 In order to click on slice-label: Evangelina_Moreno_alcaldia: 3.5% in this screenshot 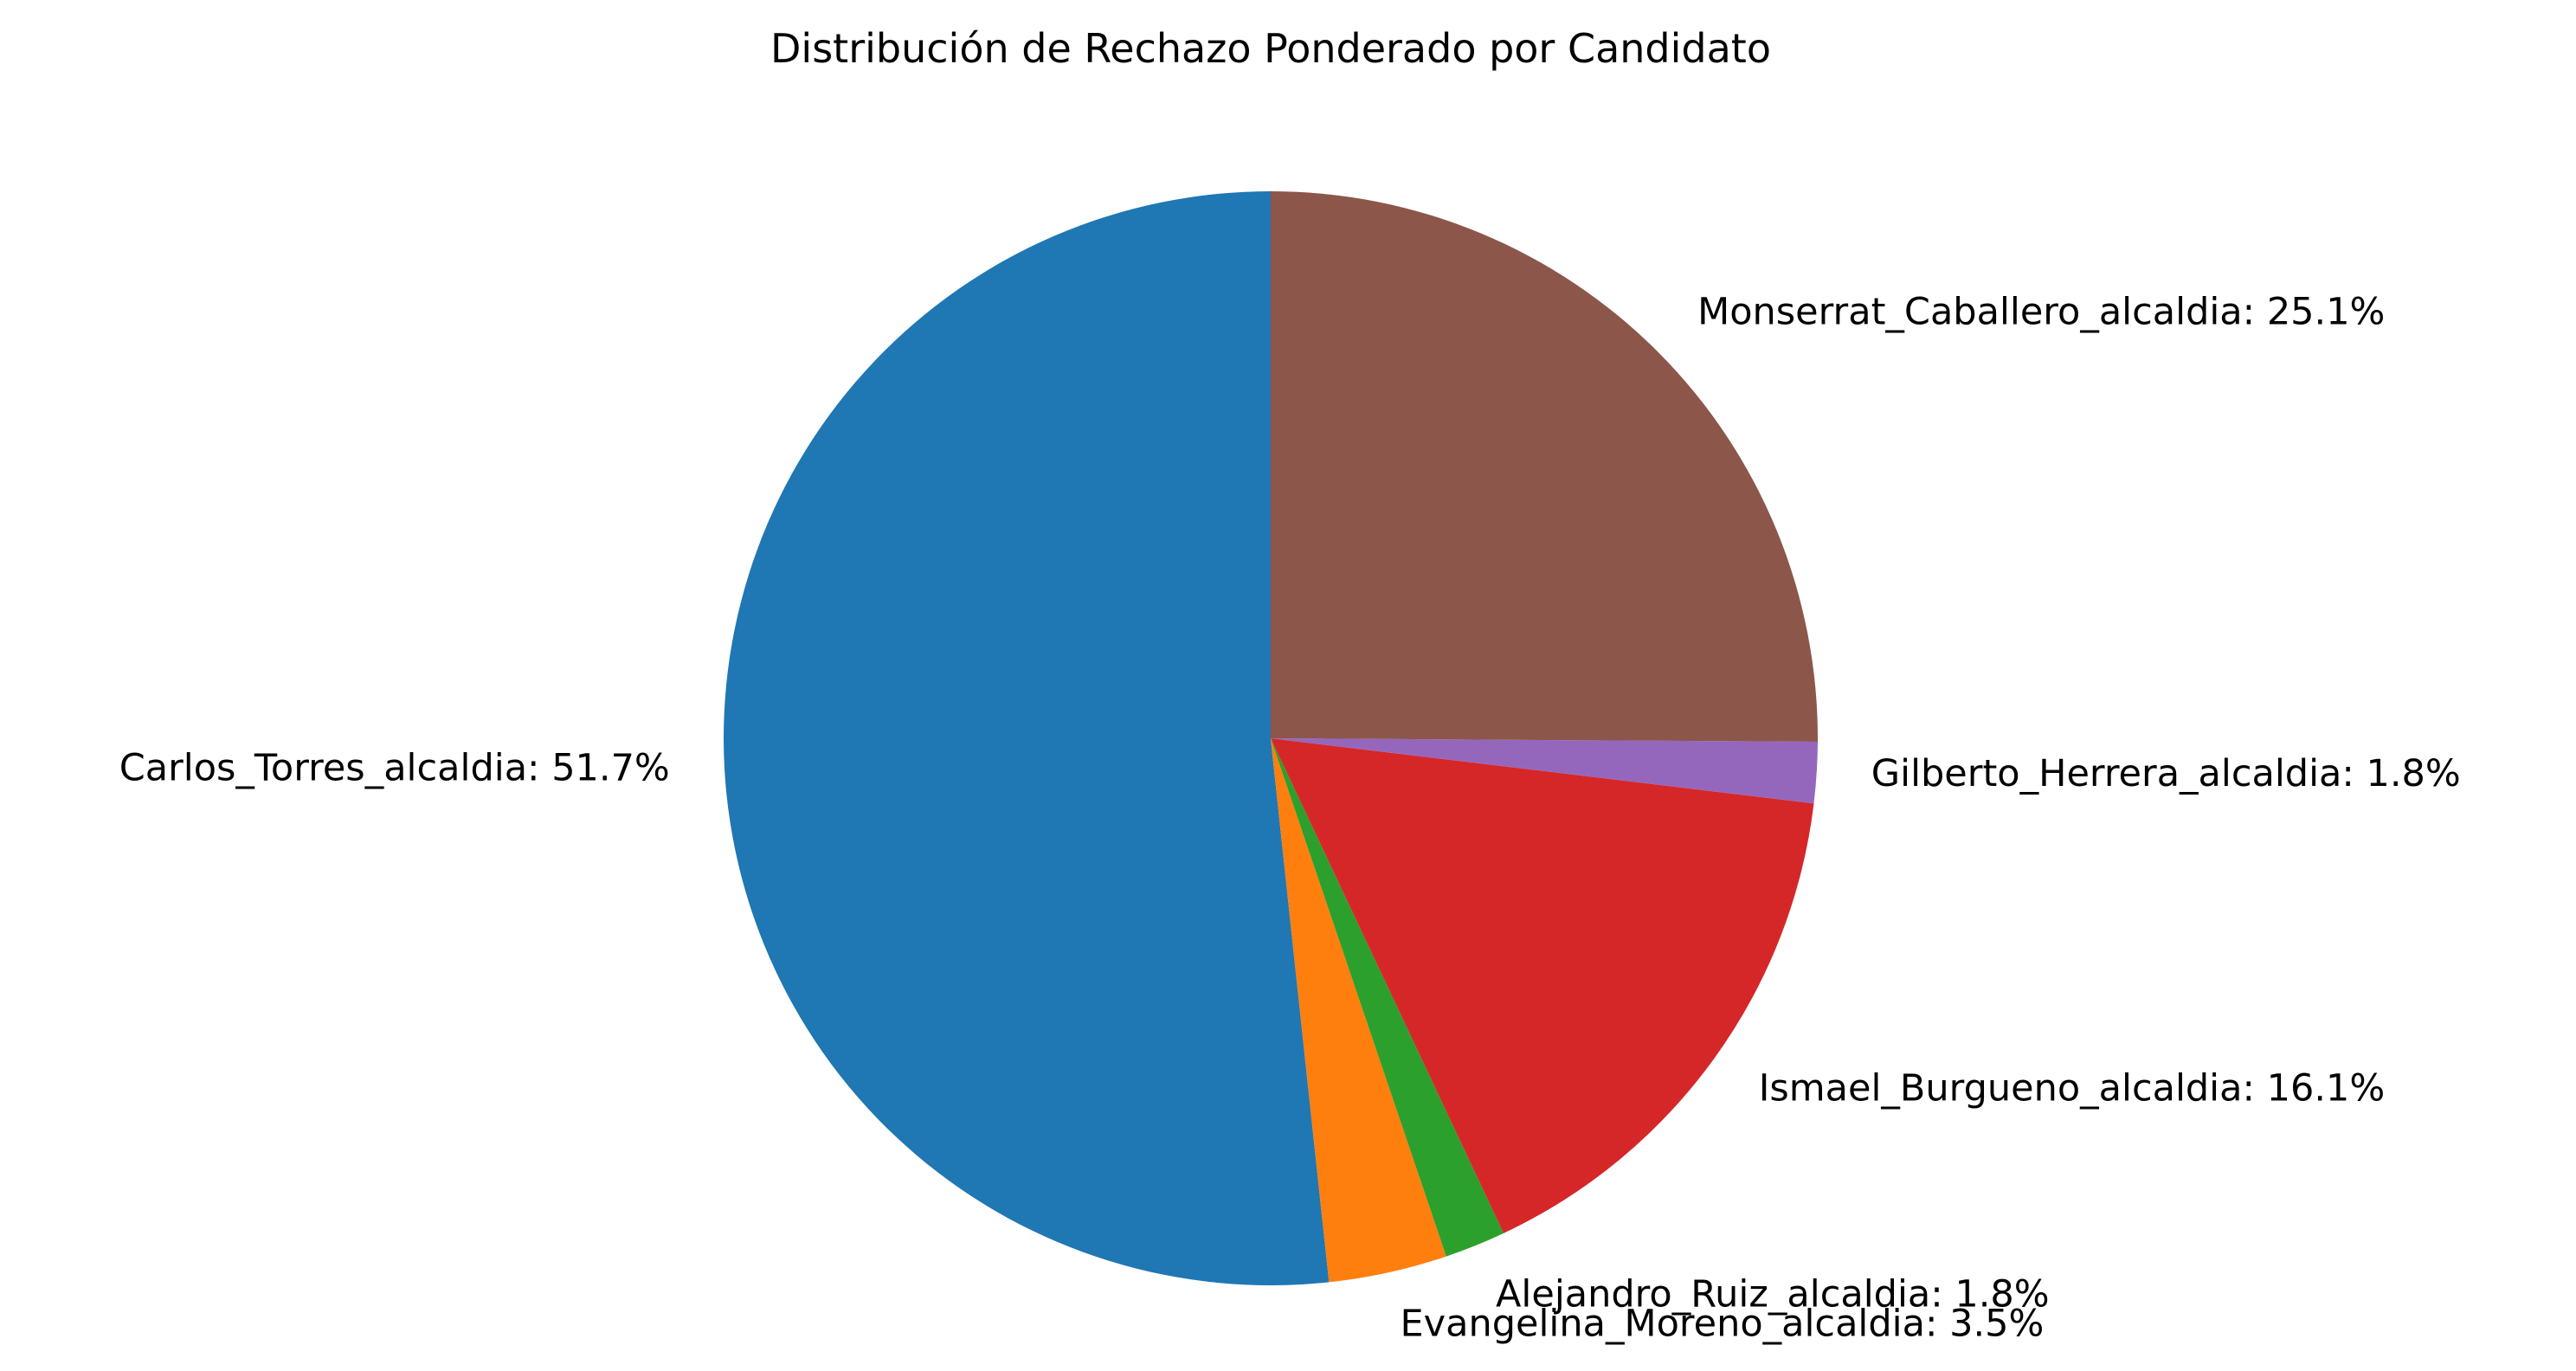, I will do `click(1723, 1323)`.